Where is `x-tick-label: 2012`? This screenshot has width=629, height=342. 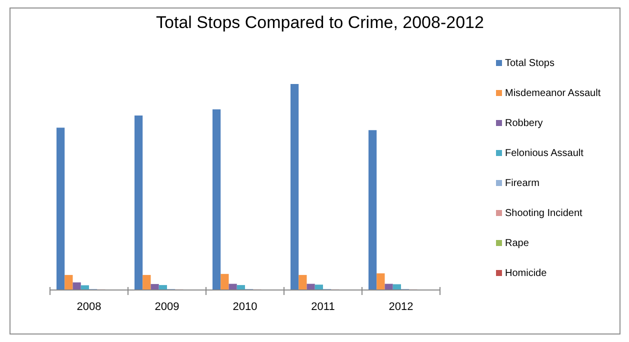 x-tick-label: 2012 is located at coordinates (401, 307).